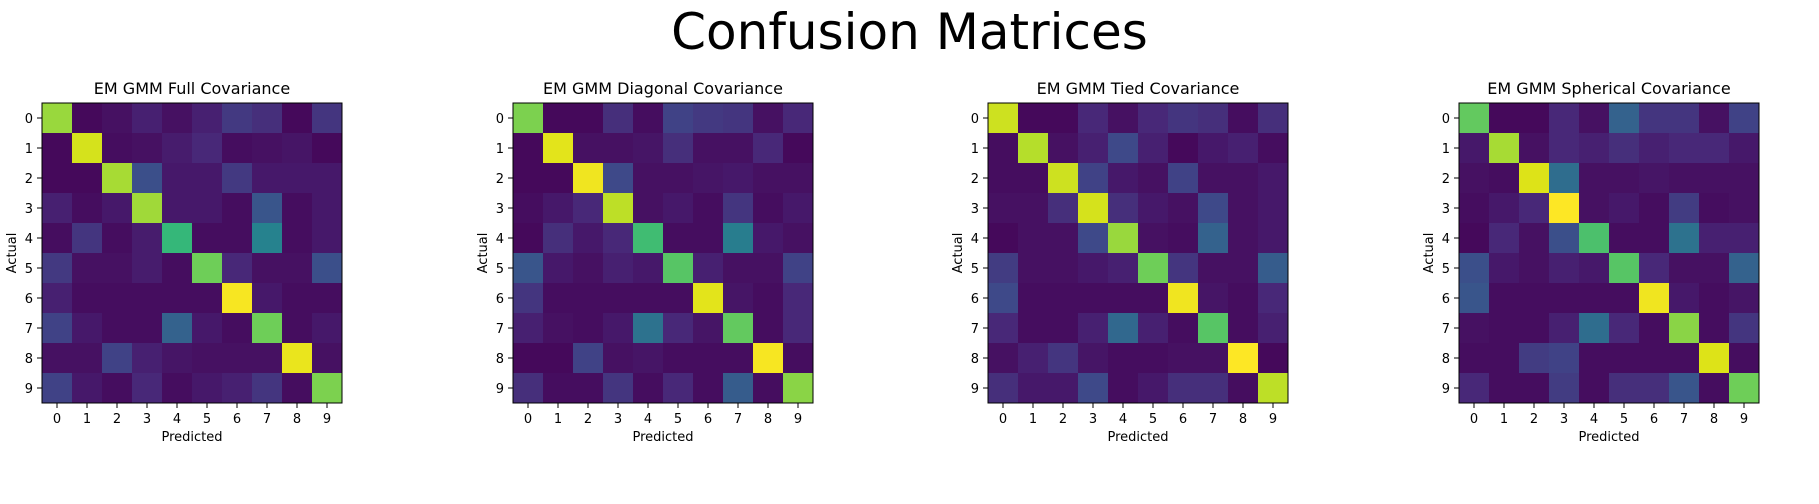 This screenshot has height=504, width=1819. I want to click on heatmap-cell-r2-c8, so click(768, 178).